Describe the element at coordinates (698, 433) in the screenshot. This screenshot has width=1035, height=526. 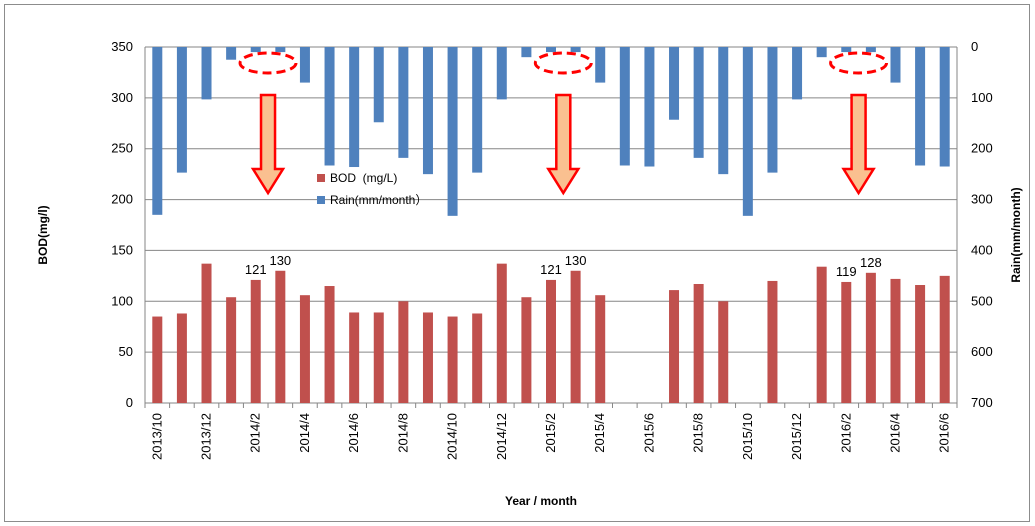
I see `x-tick-label: 2015/8` at that location.